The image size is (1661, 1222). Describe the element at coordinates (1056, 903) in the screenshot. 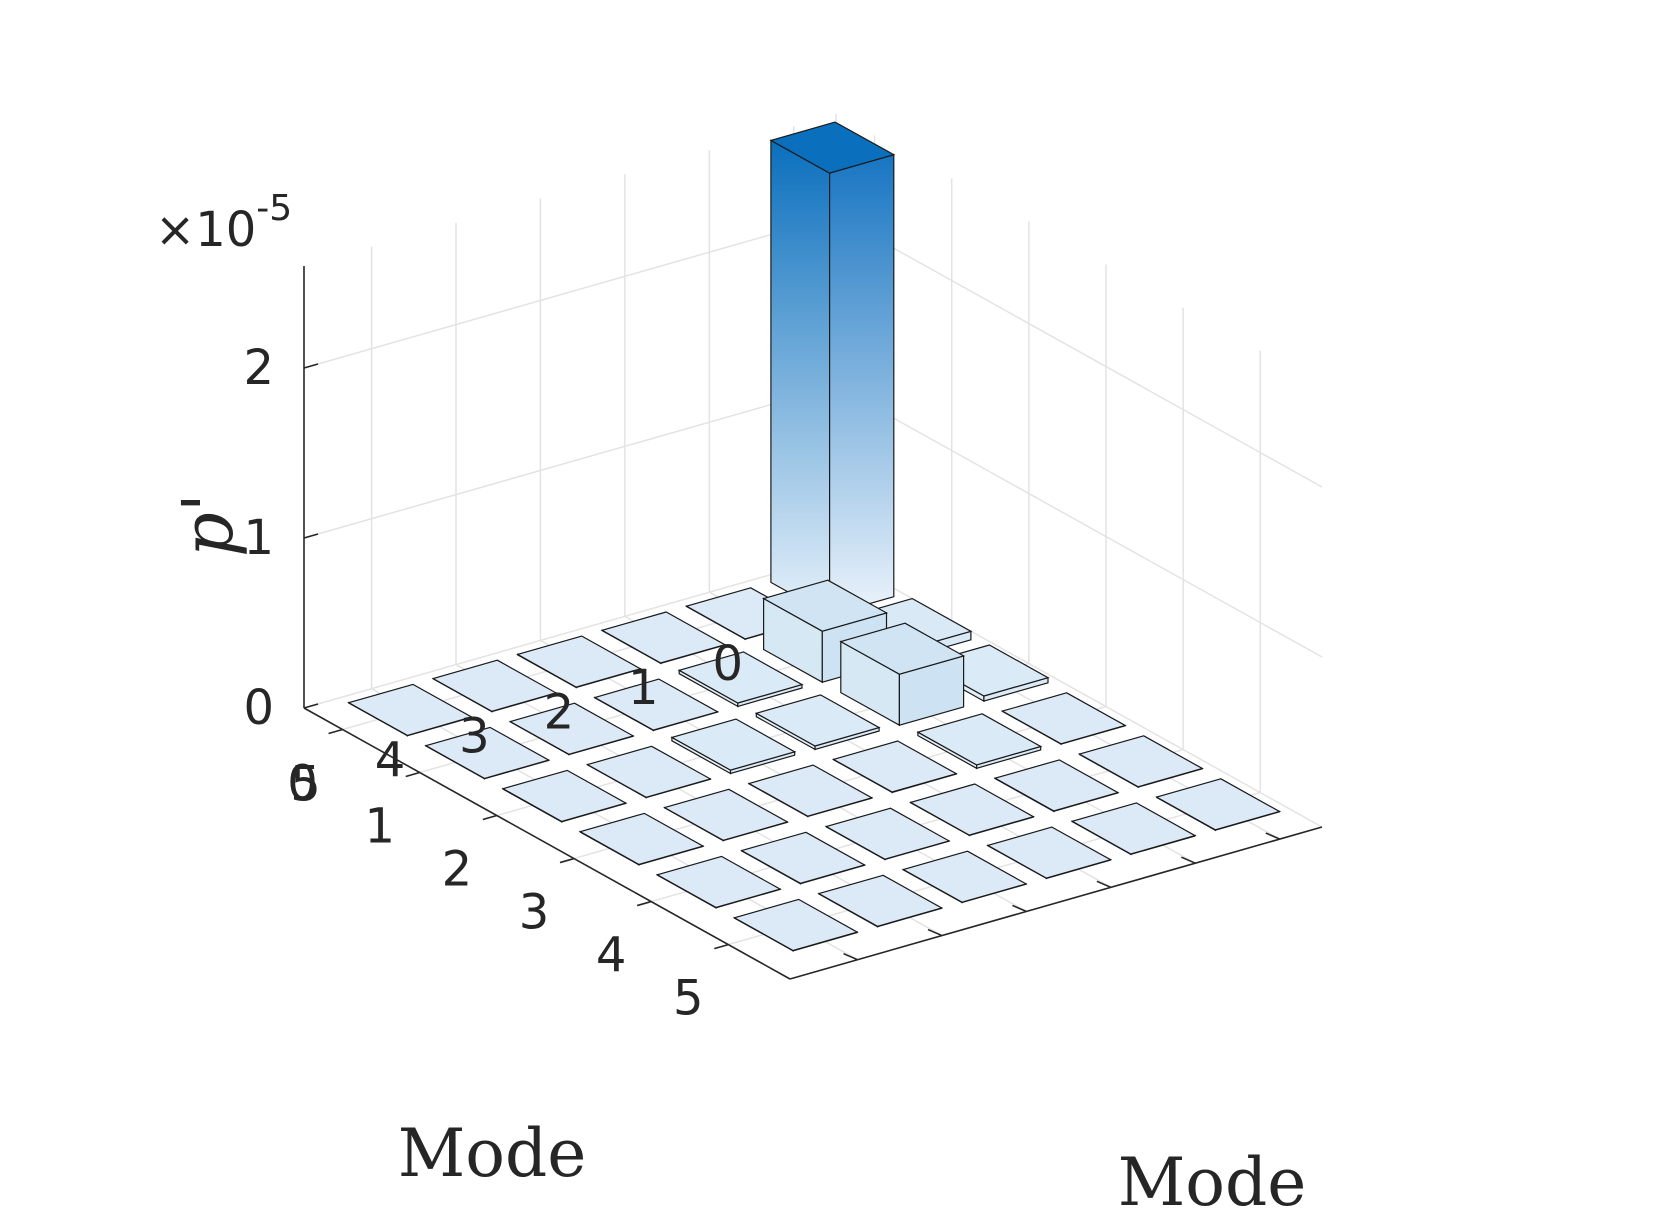

I see `y-axis-line` at that location.